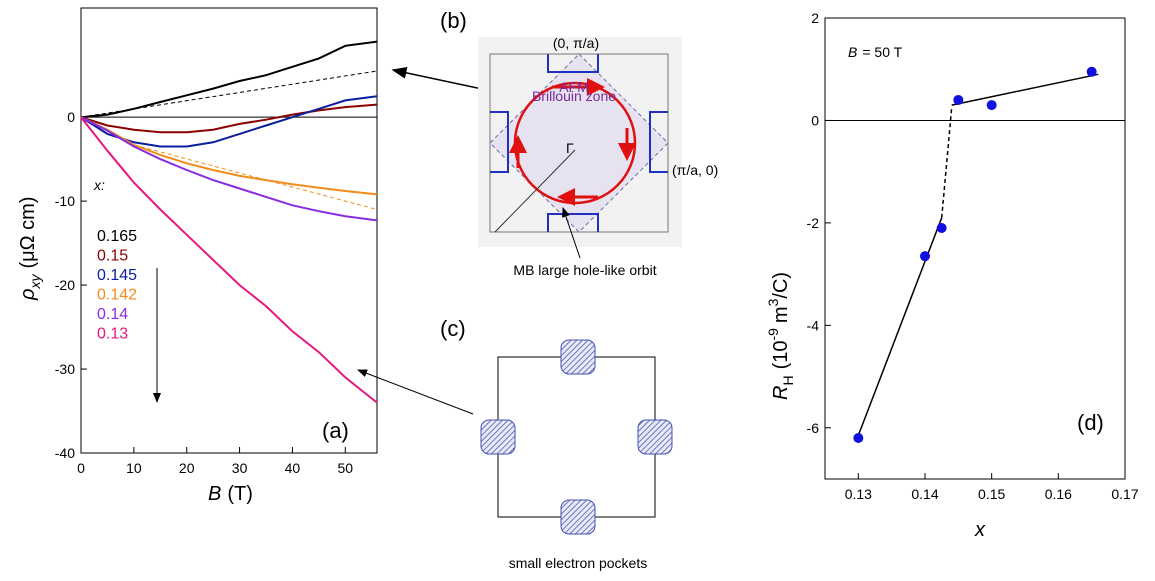 Image resolution: width=1155 pixels, height=581 pixels. I want to click on legend-label: 0.13, so click(112, 334).